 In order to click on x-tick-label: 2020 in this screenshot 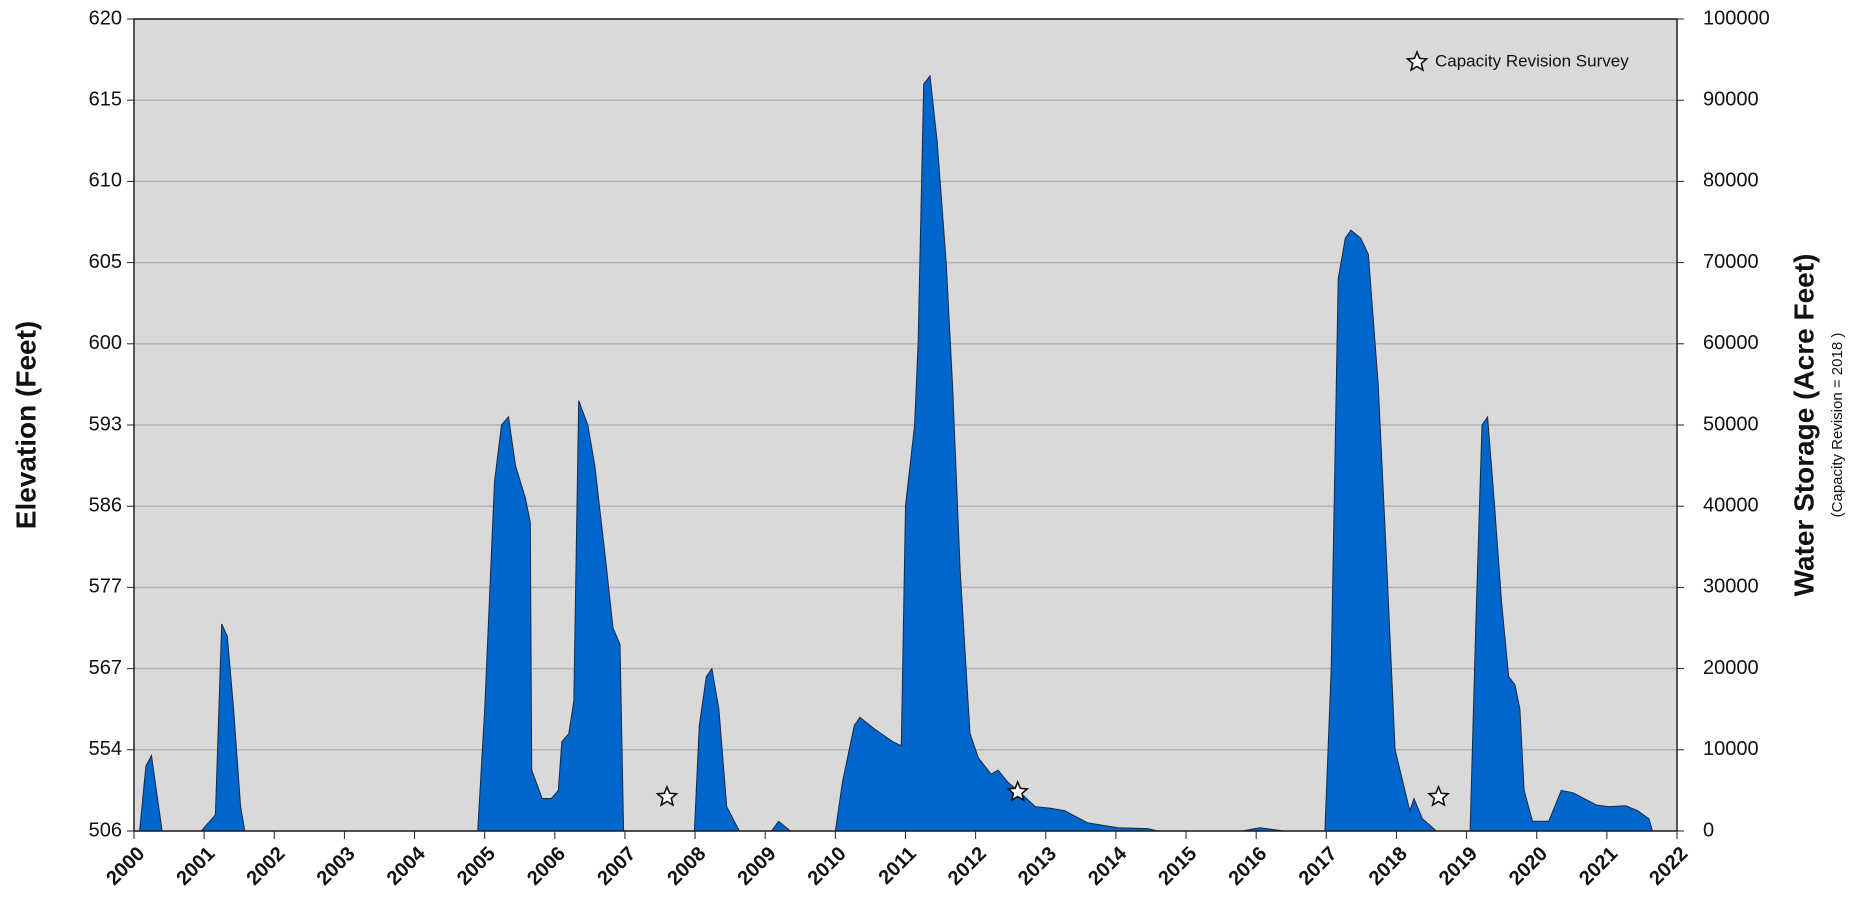, I will do `click(1528, 866)`.